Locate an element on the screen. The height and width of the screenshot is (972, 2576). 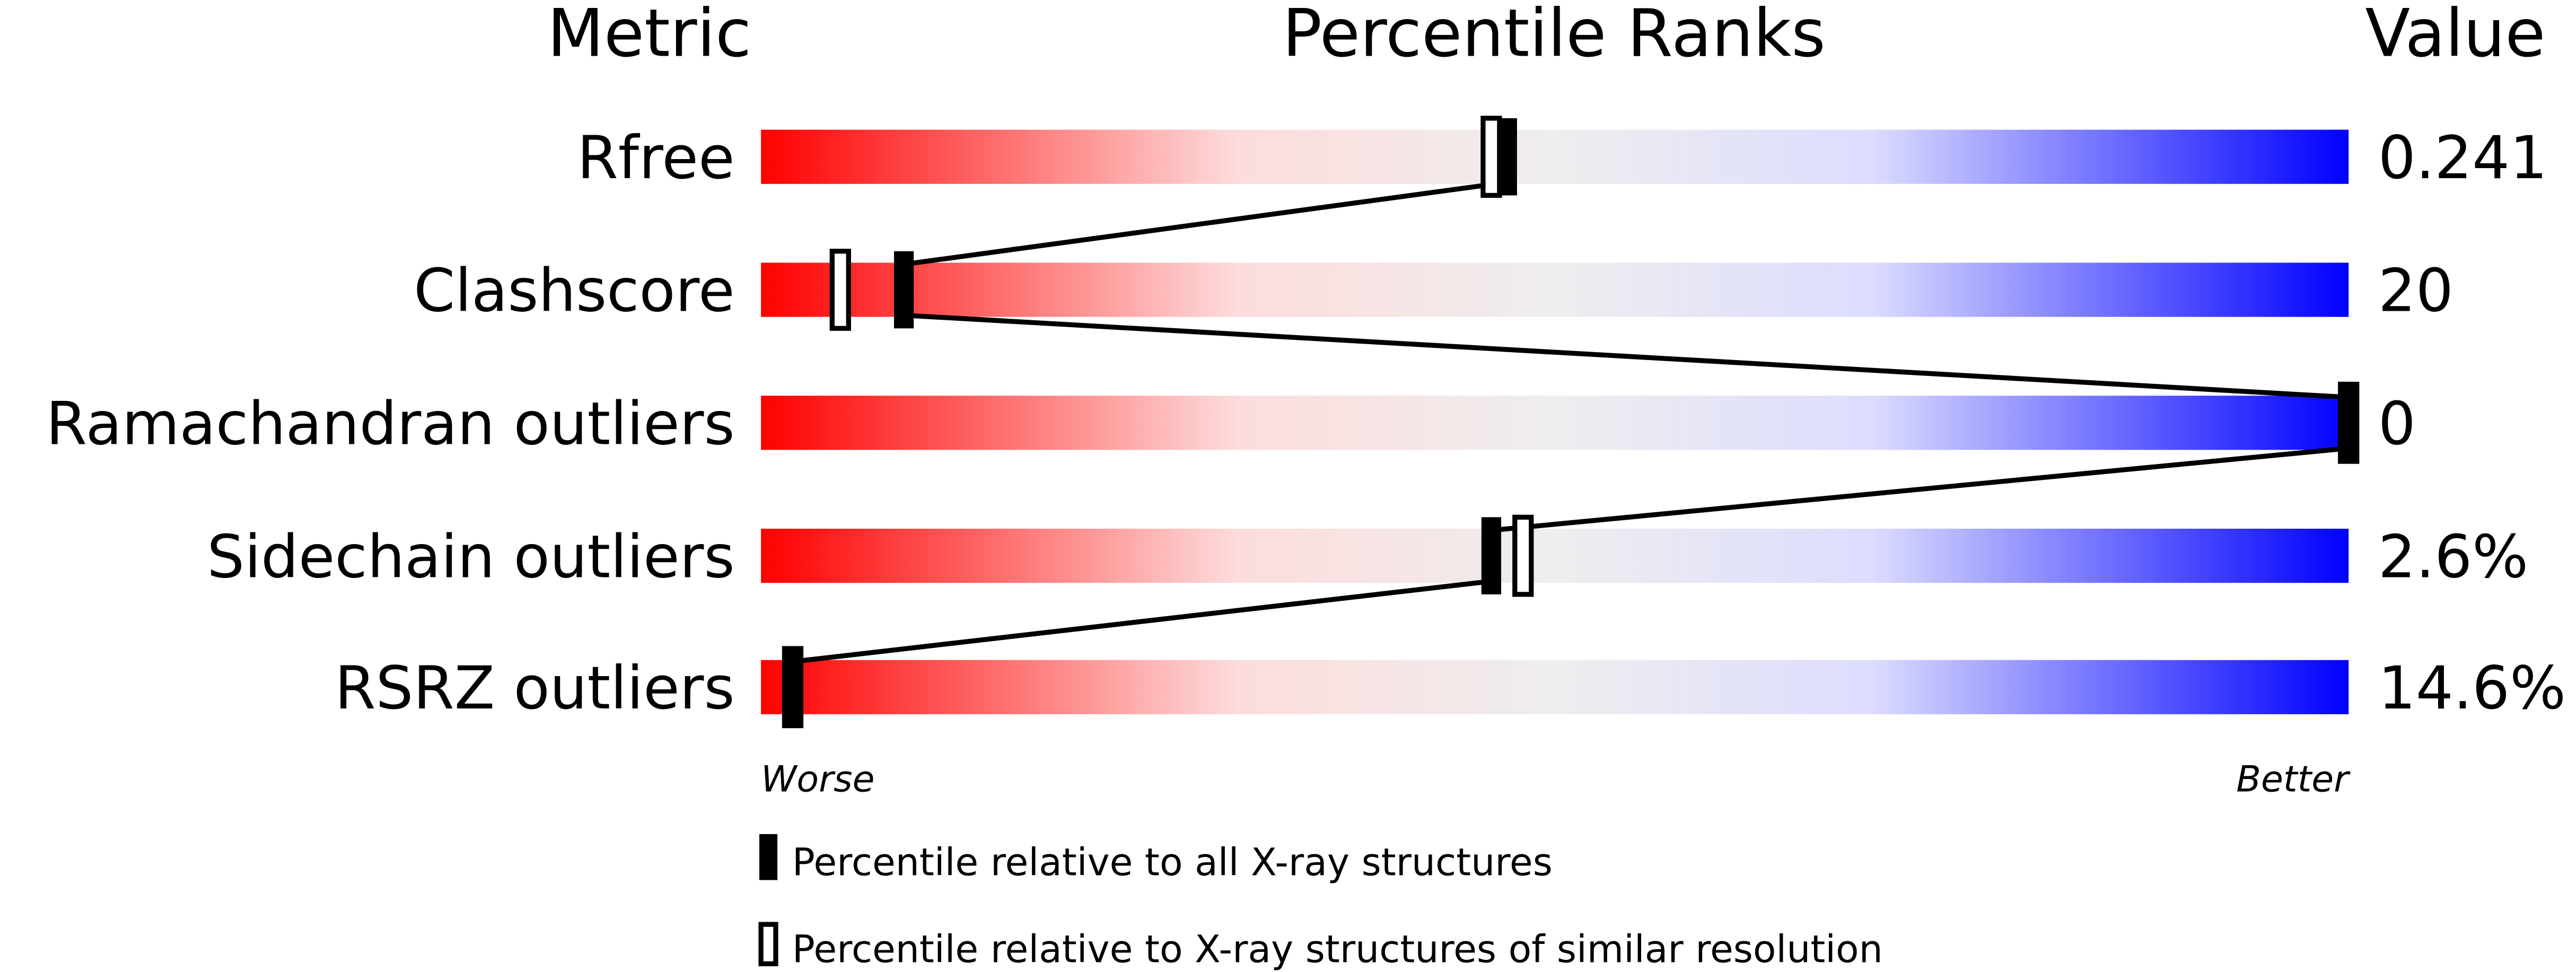
legend-open-marker is located at coordinates (768, 944).